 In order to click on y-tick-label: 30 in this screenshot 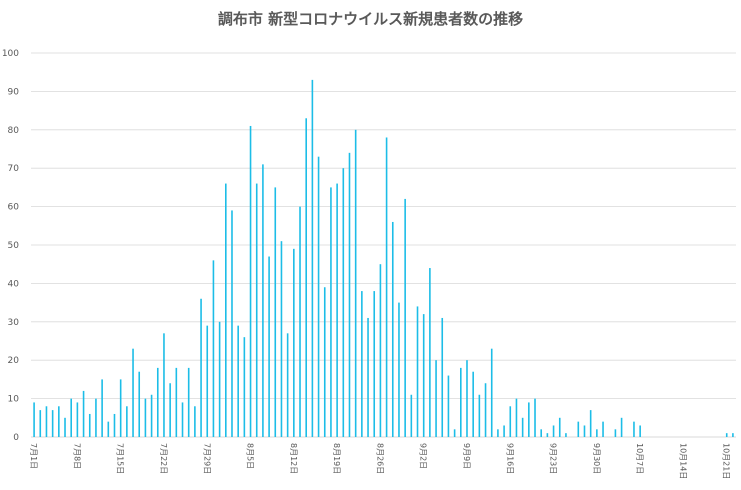, I will do `click(14, 323)`.